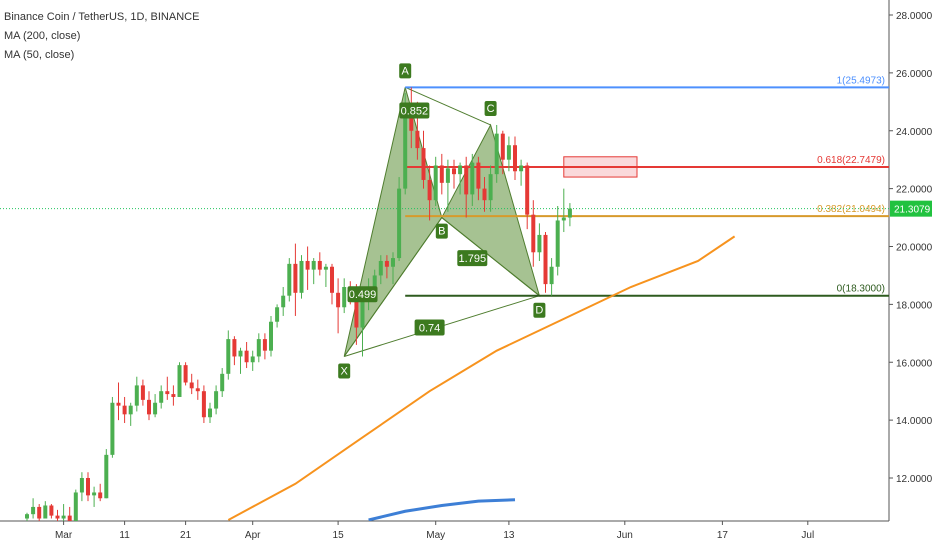 This screenshot has width=932, height=555. I want to click on ma200-legend: MA (200, close), so click(42, 36).